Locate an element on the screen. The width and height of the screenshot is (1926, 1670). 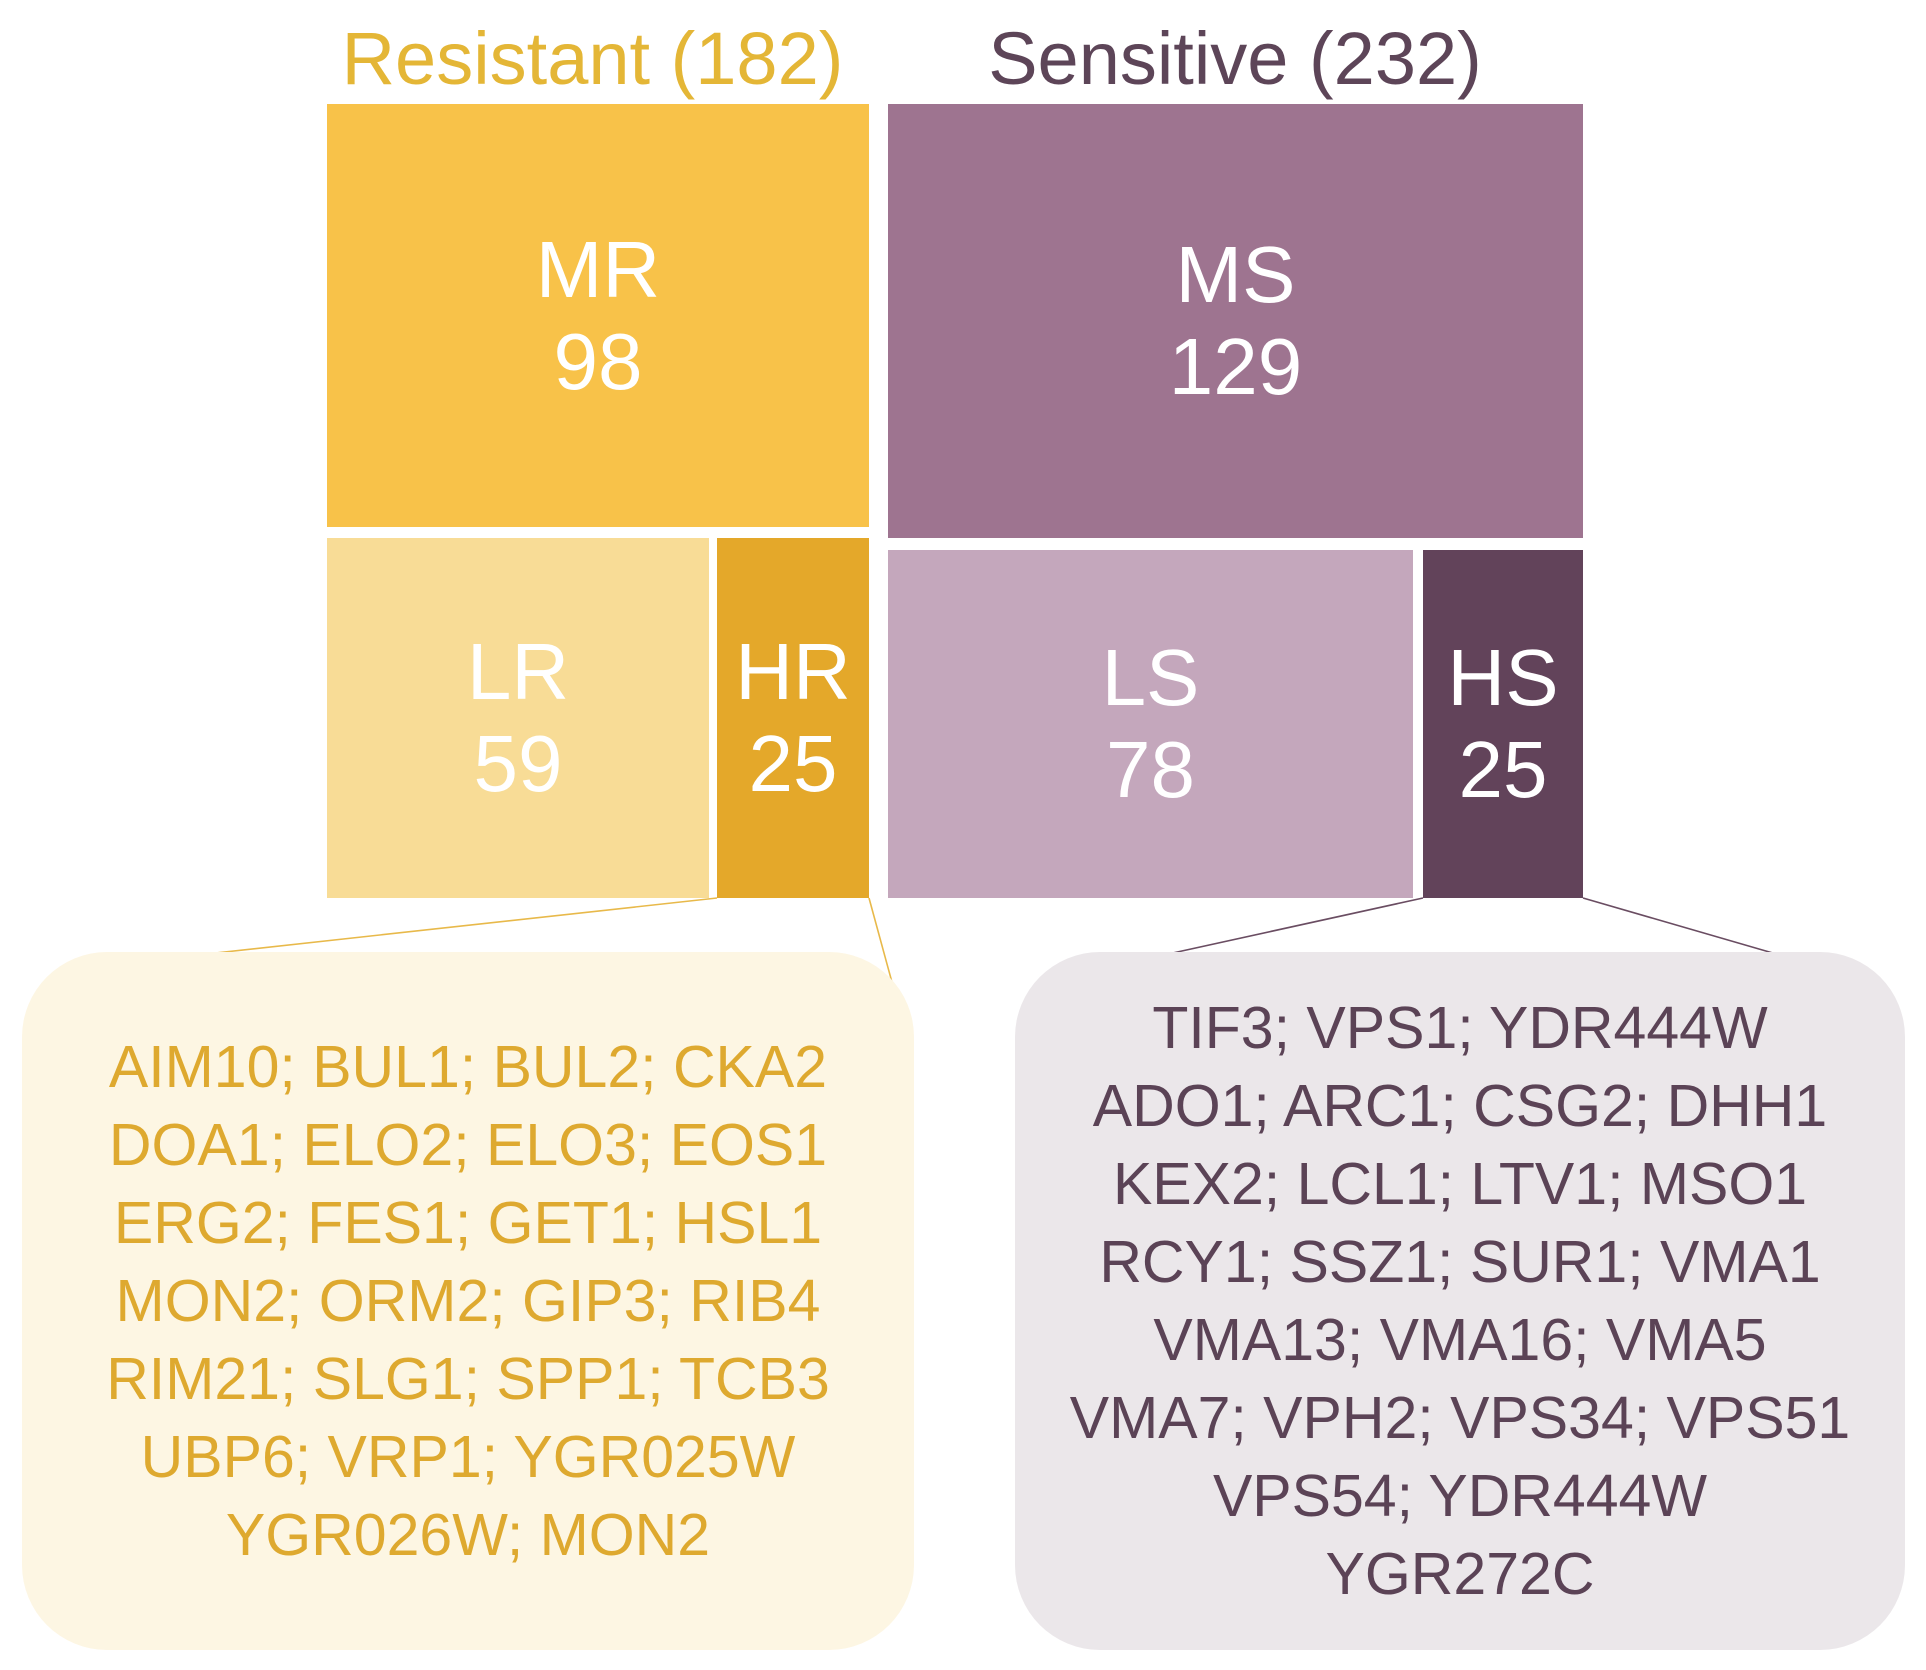
hs-connector-right is located at coordinates (1686, 928).